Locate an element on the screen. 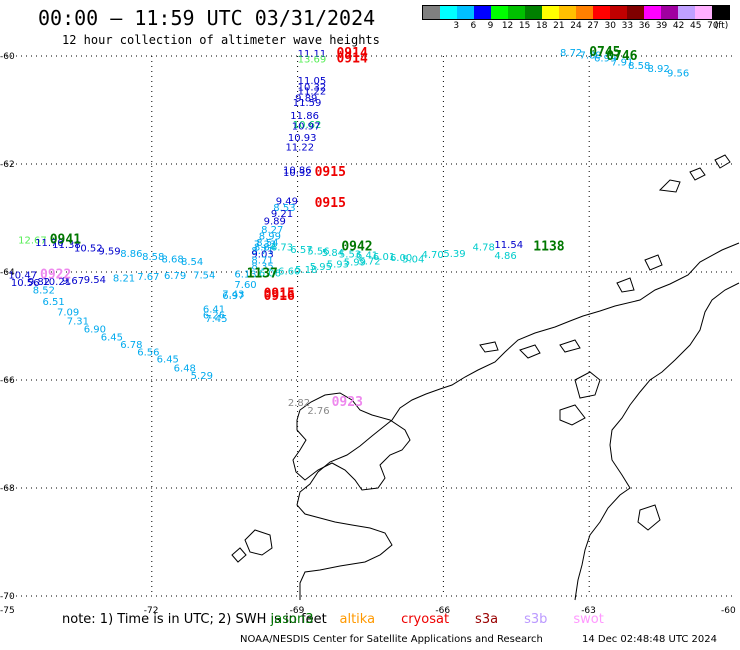 The width and height of the screenshot is (740, 650). wave-height-value: 7.45 is located at coordinates (216, 319).